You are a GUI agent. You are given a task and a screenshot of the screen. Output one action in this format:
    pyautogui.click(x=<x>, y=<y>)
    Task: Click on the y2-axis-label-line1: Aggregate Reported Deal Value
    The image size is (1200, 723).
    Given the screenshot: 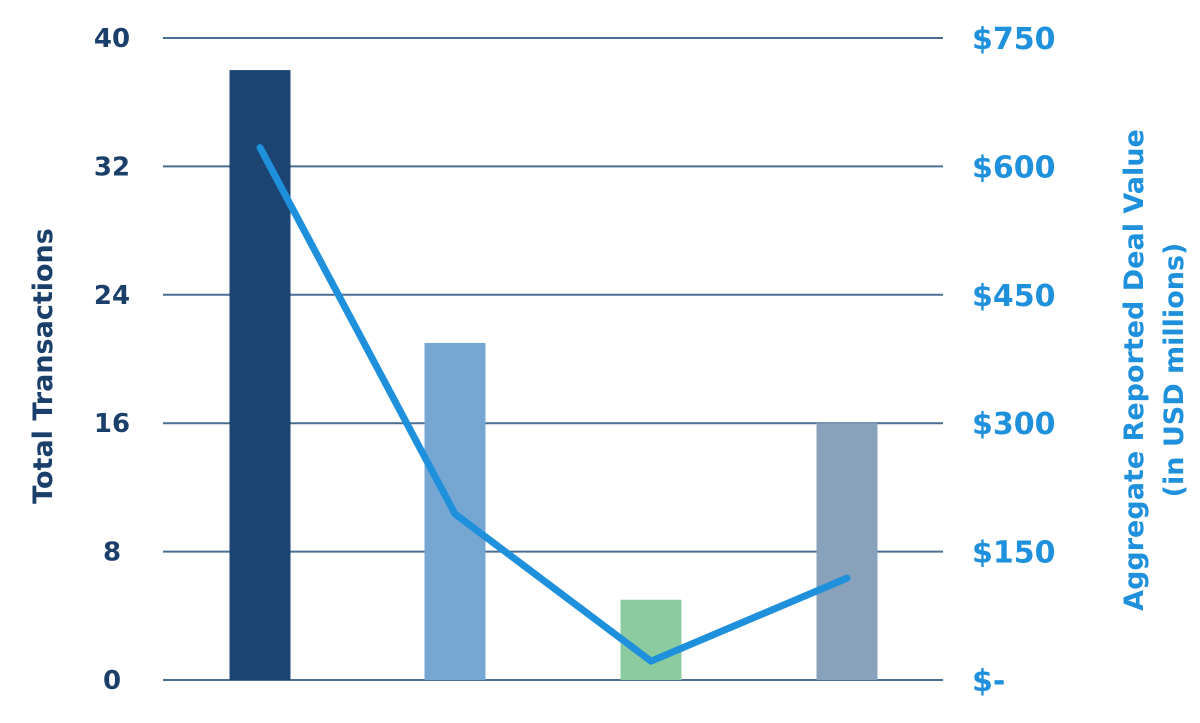 What is the action you would take?
    pyautogui.click(x=1134, y=370)
    